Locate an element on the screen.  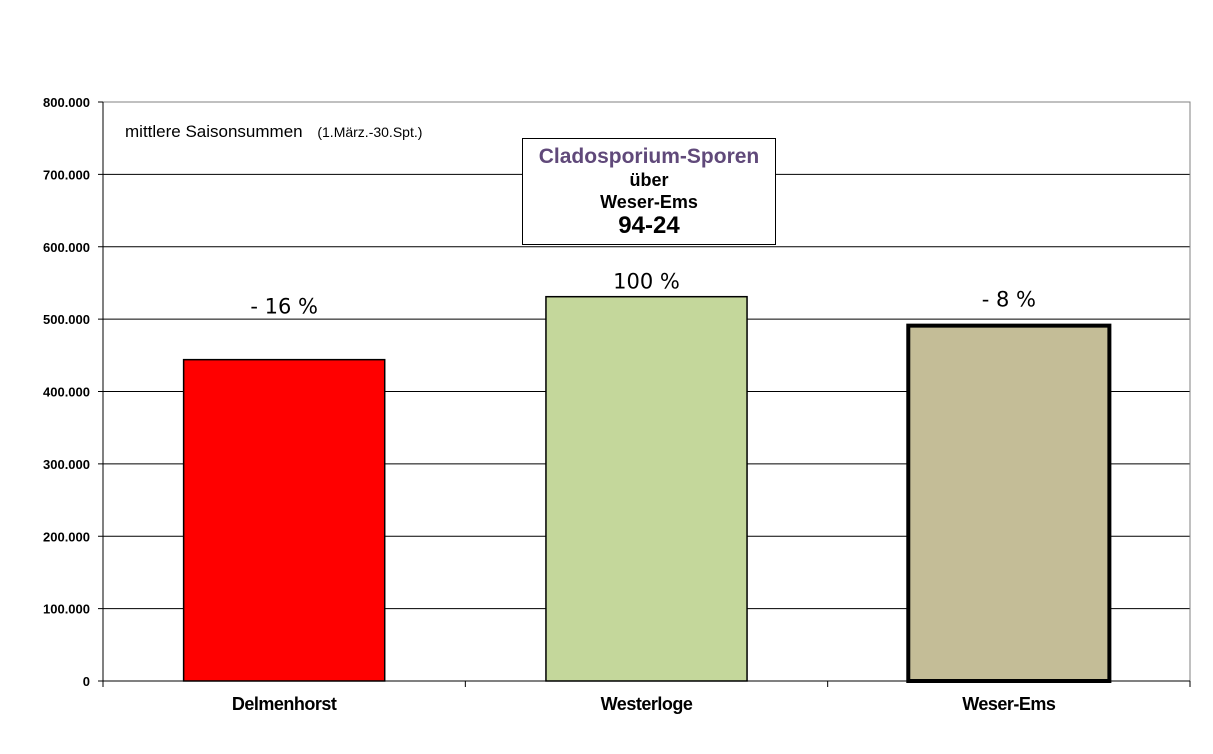
y-tick-label: 600.000 is located at coordinates (66, 247).